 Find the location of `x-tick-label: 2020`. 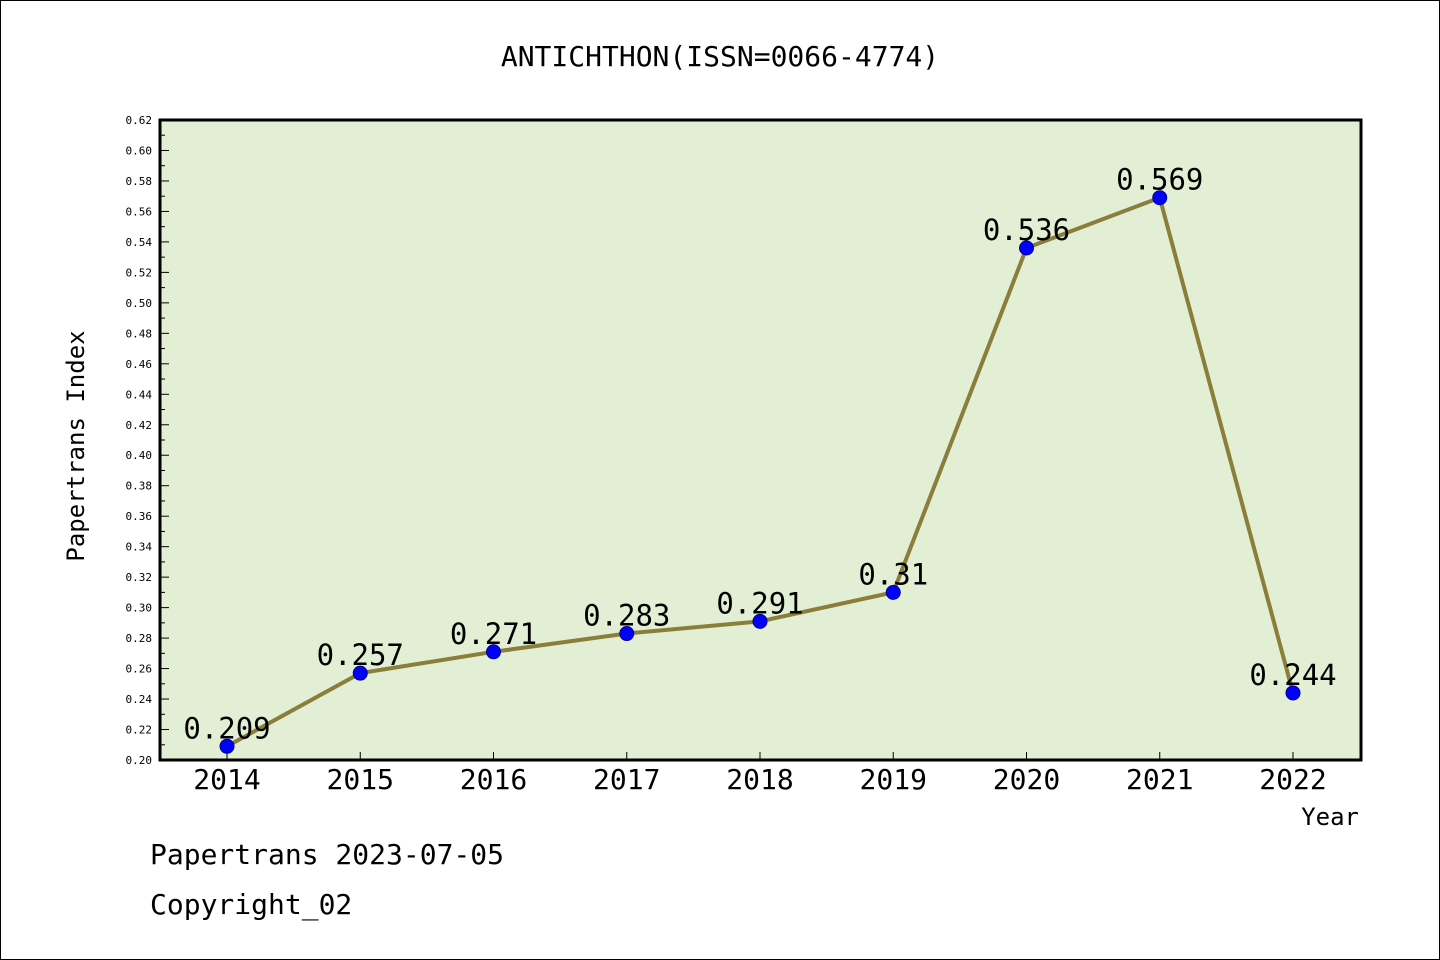

x-tick-label: 2020 is located at coordinates (1026, 779).